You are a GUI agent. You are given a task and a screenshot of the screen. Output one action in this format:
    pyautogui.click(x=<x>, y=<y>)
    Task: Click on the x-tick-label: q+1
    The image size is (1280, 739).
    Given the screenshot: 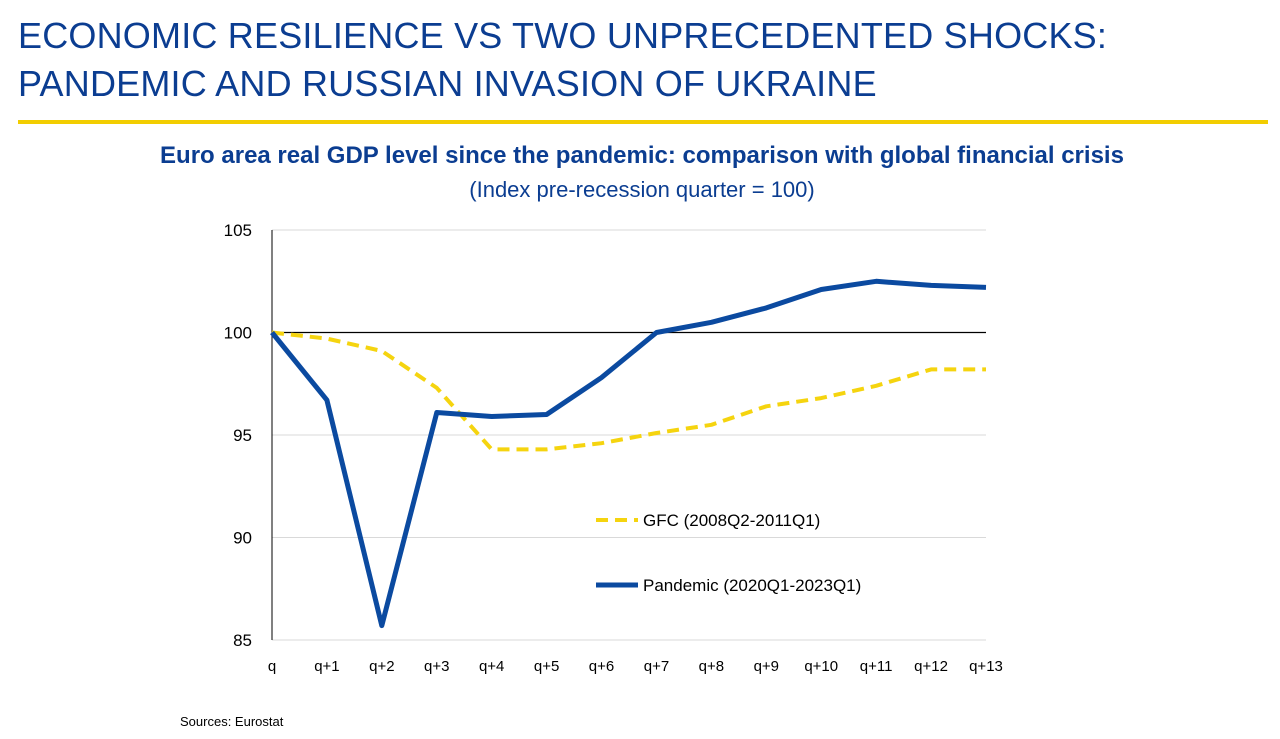 What is the action you would take?
    pyautogui.click(x=326, y=666)
    